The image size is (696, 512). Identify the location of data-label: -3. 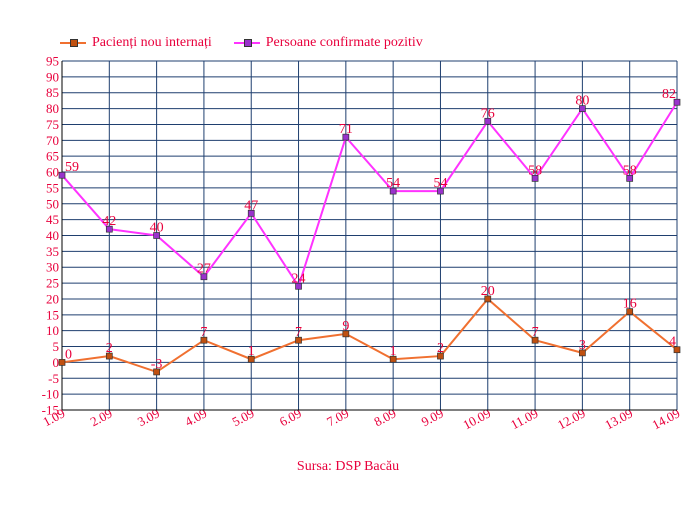
(157, 364).